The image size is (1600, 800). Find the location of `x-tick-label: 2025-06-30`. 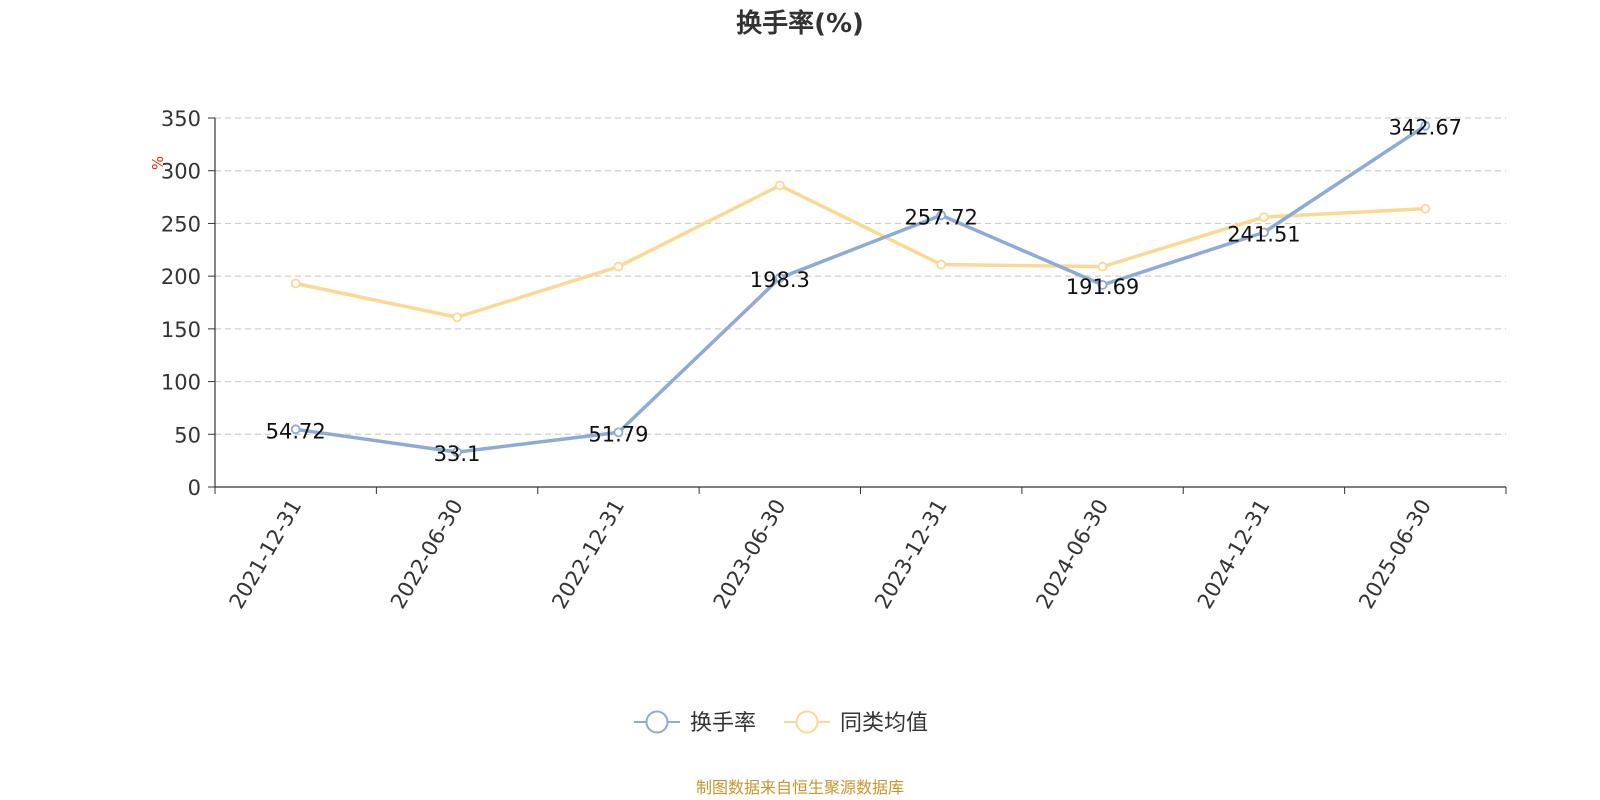

x-tick-label: 2025-06-30 is located at coordinates (1395, 554).